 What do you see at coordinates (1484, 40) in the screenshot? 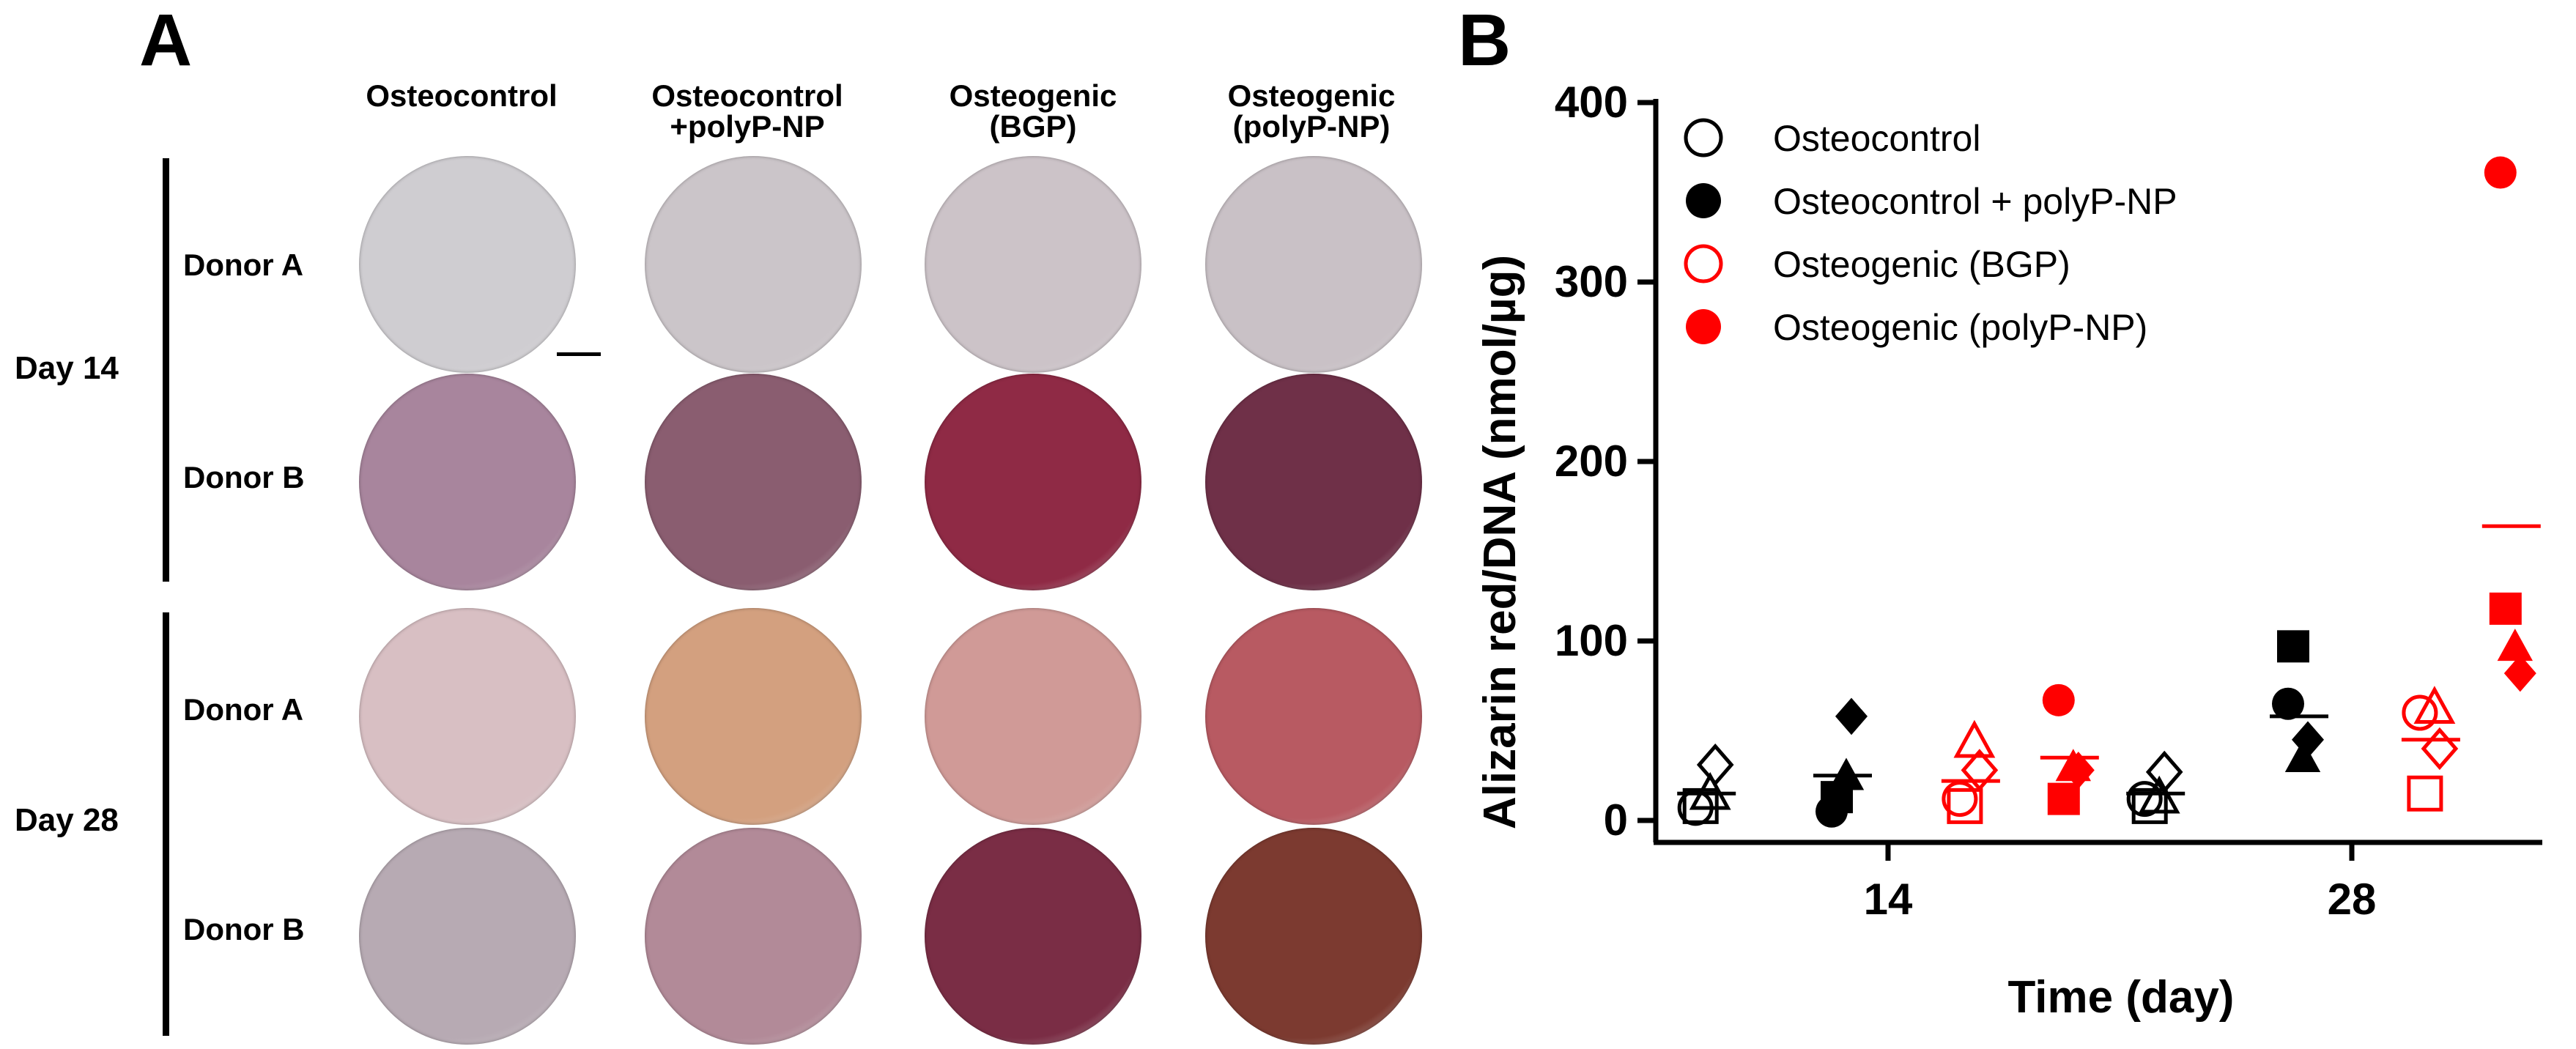
I see `panel-b-letter: B` at bounding box center [1484, 40].